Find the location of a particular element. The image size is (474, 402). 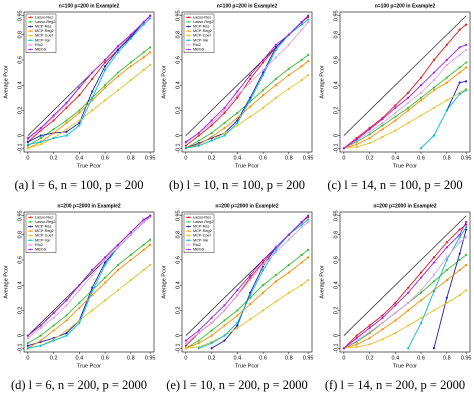

legend-label: MCP-Coef is located at coordinates (44, 36).